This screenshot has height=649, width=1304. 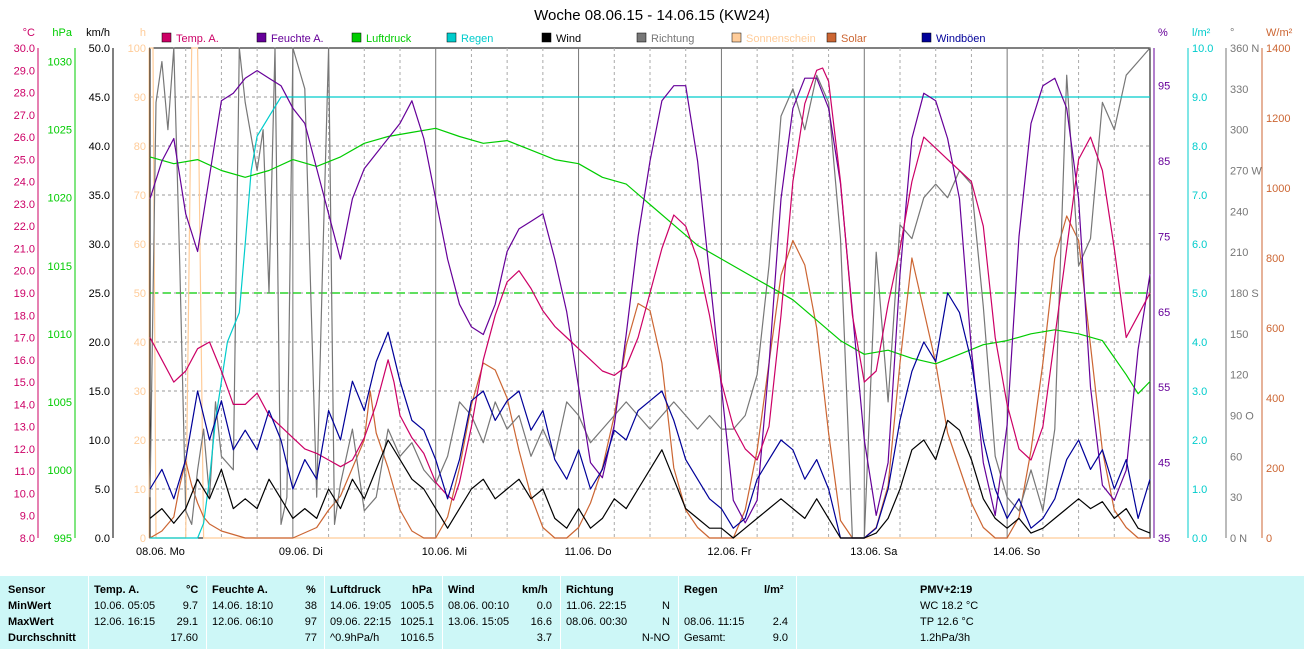 I want to click on legend-label: Wind, so click(x=568, y=39).